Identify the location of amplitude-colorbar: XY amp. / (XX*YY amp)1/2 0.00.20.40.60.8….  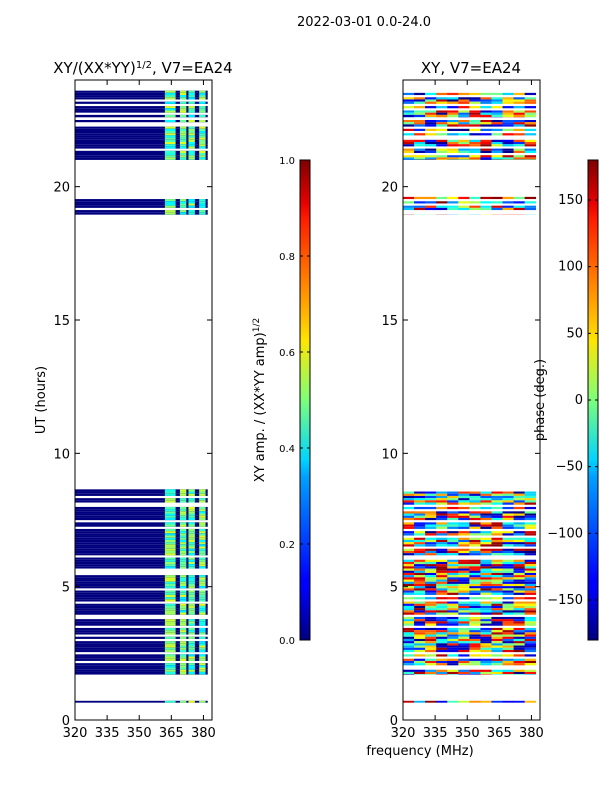
(281, 401).